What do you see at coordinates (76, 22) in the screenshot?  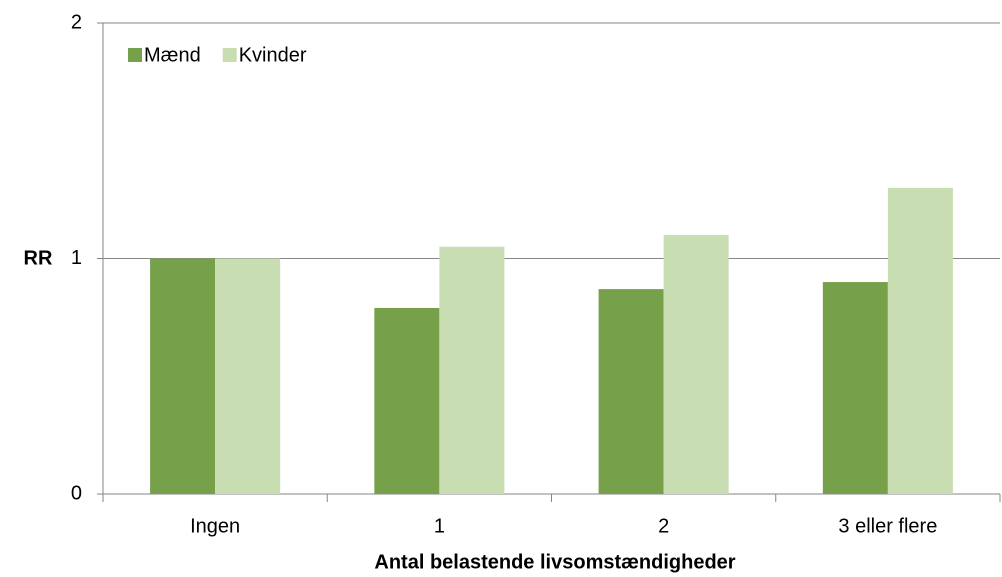 I see `y-tick-label: 2` at bounding box center [76, 22].